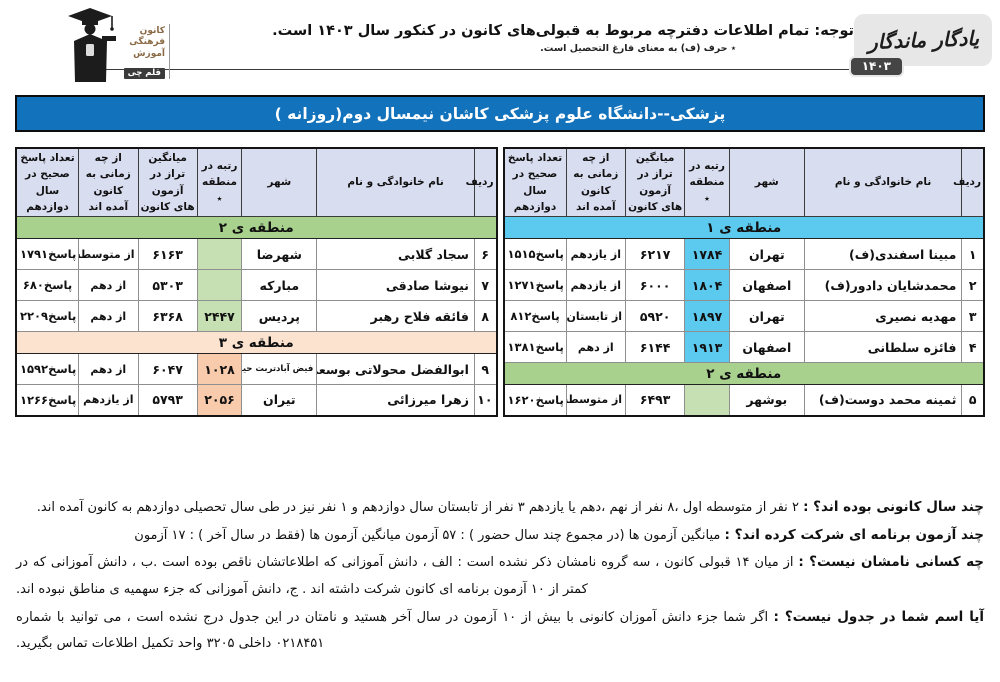 The height and width of the screenshot is (682, 1000). I want to click on note-question: چند سال کانونی بوده اند؟ :, so click(893, 507).